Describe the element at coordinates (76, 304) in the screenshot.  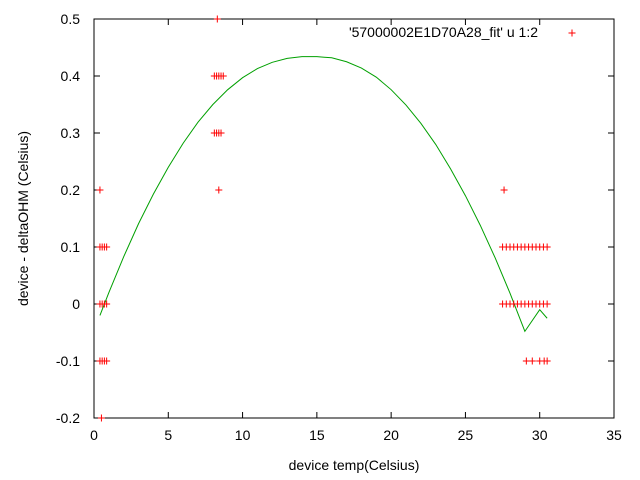
I see `y-tick-label: 0` at that location.